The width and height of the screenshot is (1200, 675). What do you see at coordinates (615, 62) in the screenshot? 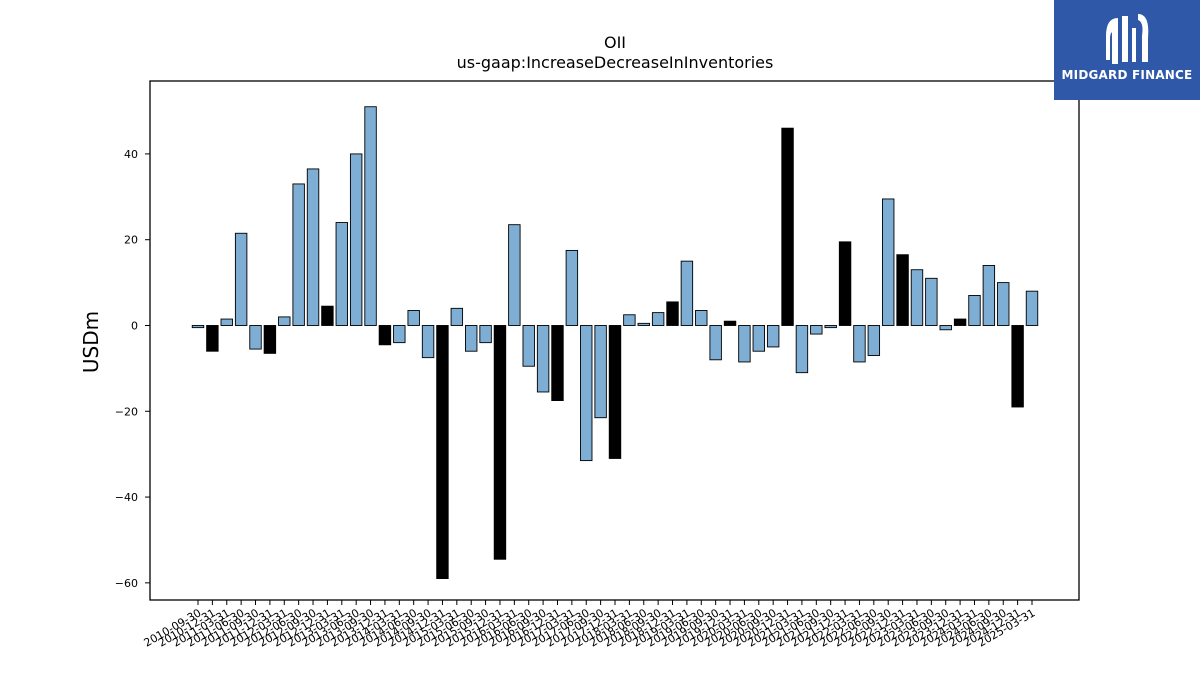
I see `chart-subtitle: us-gaap:IncreaseDecreaseInInventories` at bounding box center [615, 62].